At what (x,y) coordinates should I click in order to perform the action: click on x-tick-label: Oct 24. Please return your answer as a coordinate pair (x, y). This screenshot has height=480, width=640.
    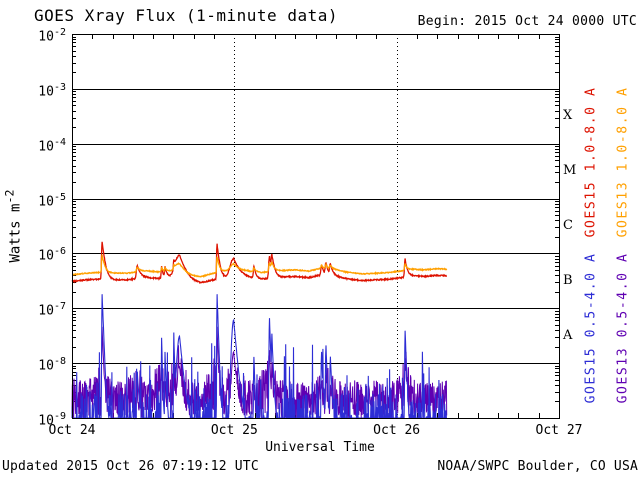
    Looking at the image, I should click on (72, 430).